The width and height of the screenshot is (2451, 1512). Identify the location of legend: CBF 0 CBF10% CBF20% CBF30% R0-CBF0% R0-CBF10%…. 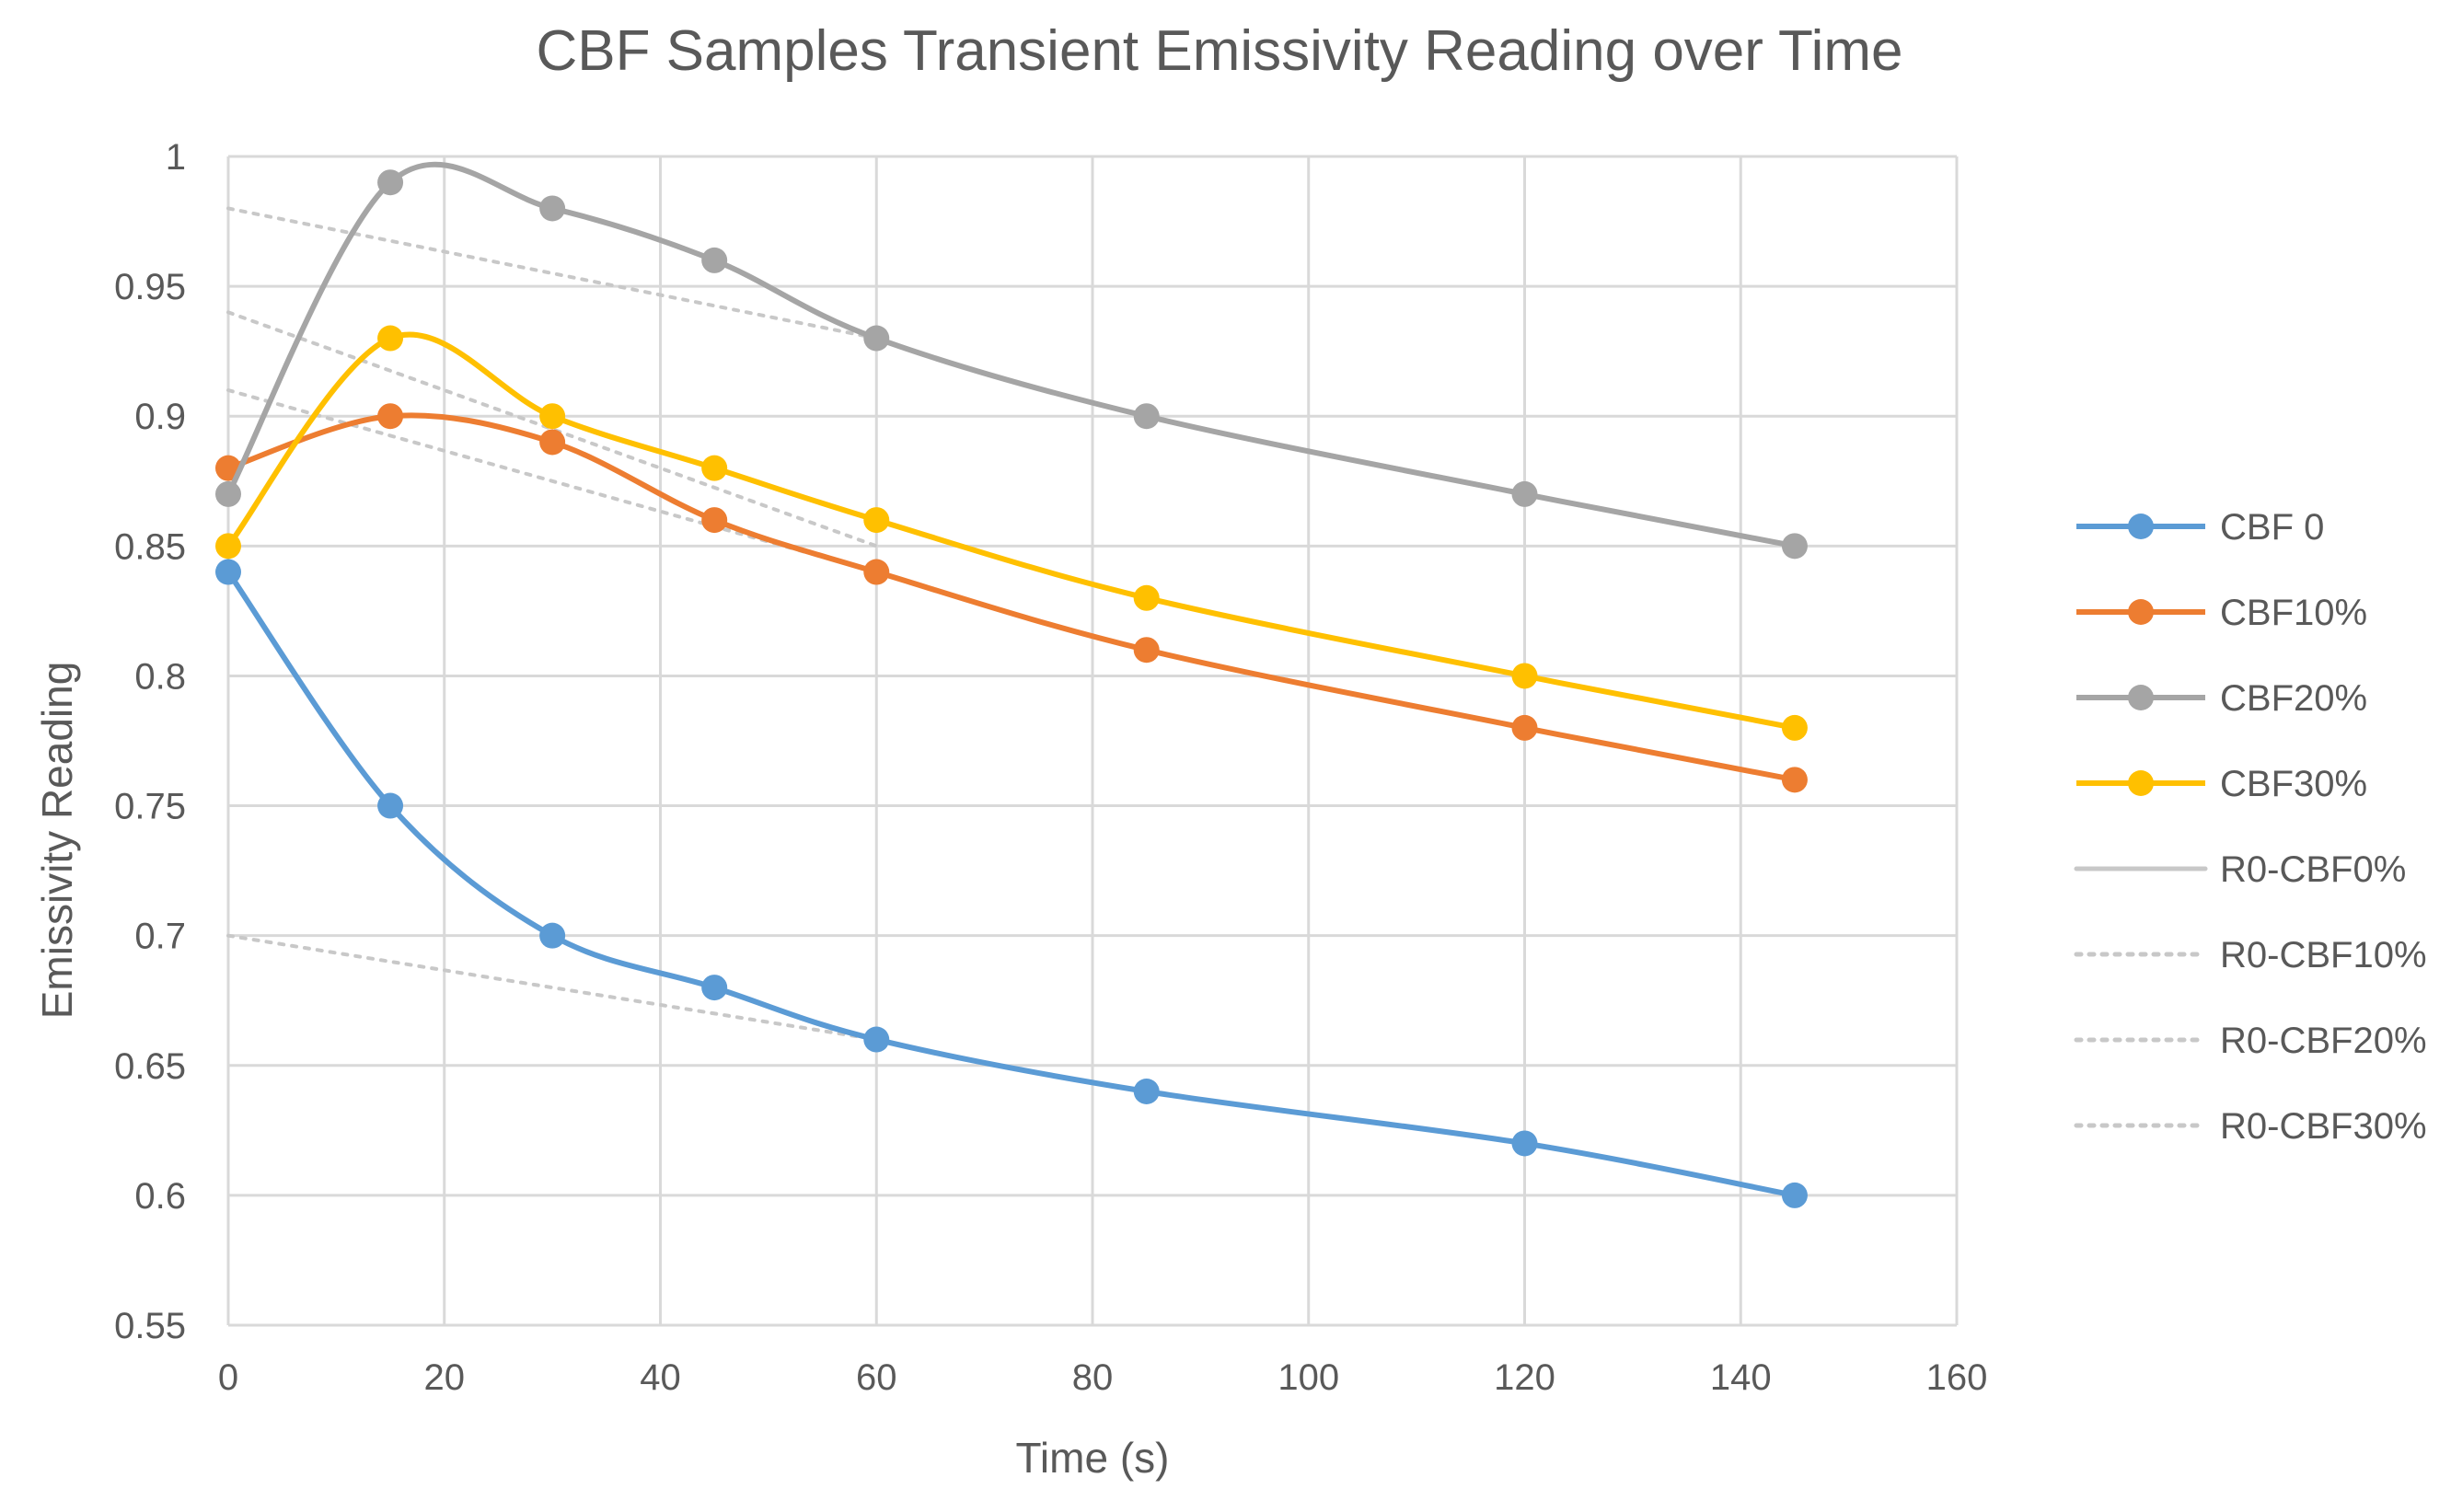
(2251, 827).